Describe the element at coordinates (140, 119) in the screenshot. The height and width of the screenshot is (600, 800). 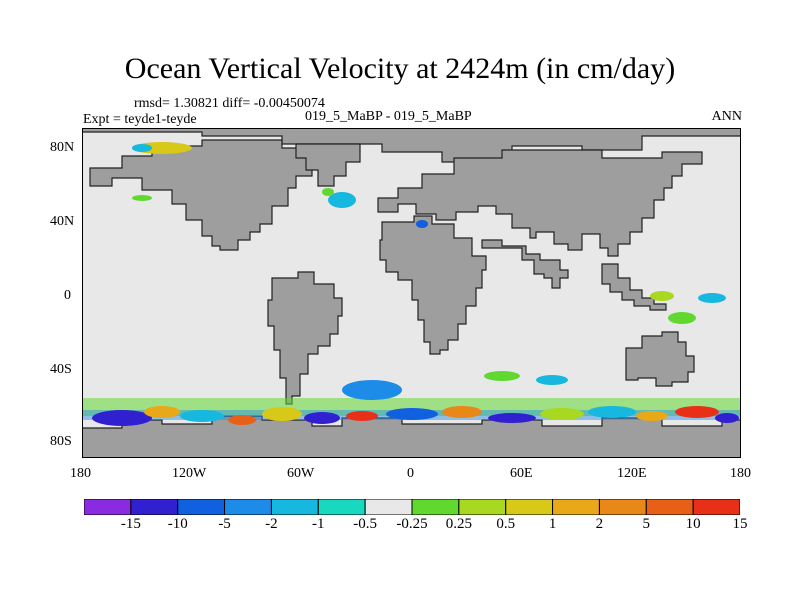
I see `experiment-label: Expt = teyde1-teyde` at that location.